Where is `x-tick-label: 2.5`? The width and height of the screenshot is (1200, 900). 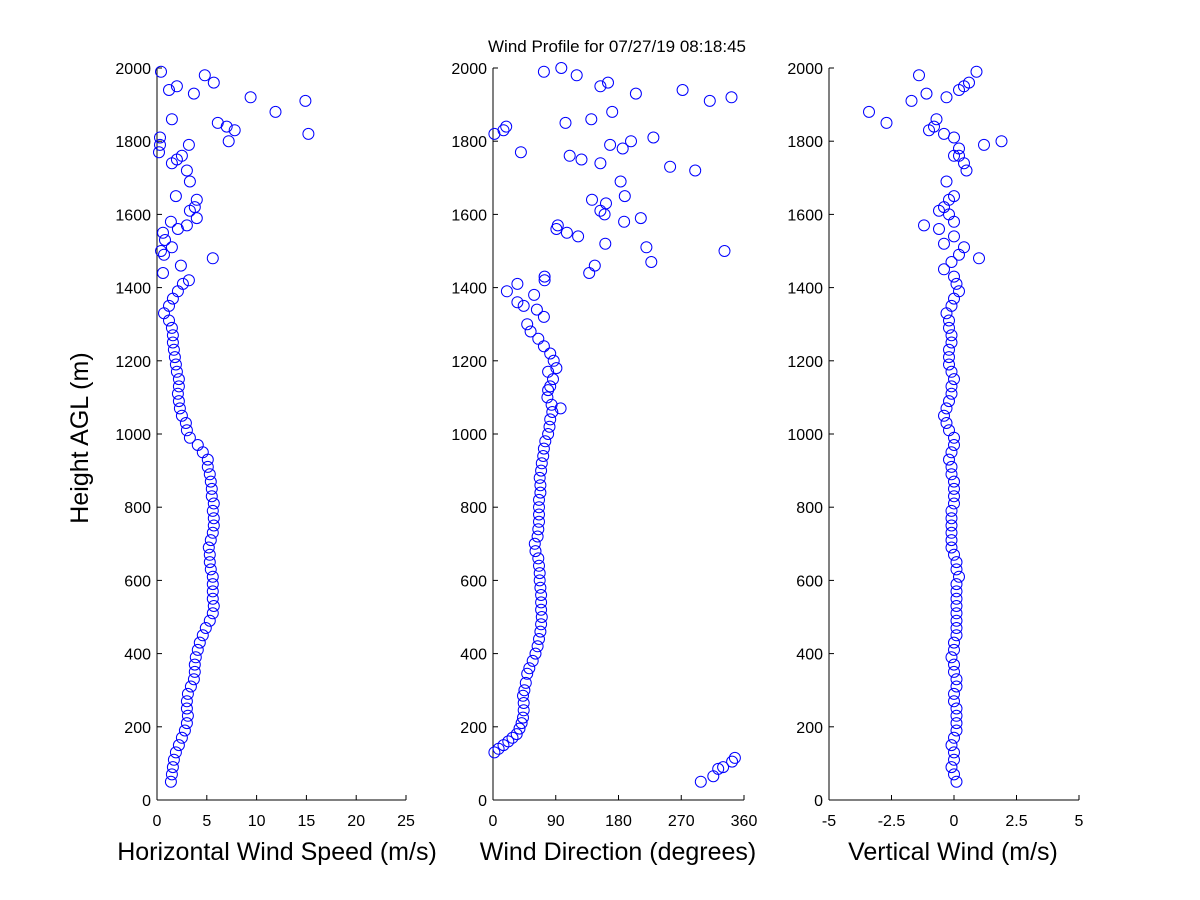 x-tick-label: 2.5 is located at coordinates (1016, 821).